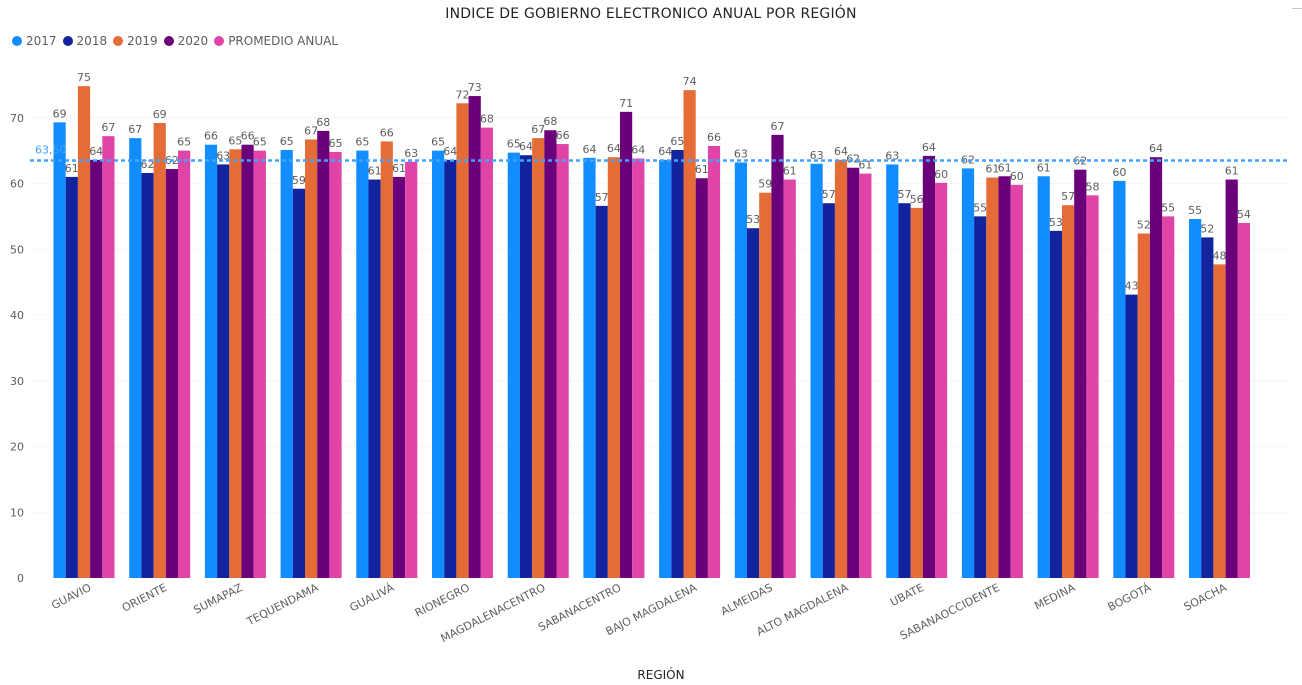  What do you see at coordinates (829, 194) in the screenshot?
I see `data-label: 57` at bounding box center [829, 194].